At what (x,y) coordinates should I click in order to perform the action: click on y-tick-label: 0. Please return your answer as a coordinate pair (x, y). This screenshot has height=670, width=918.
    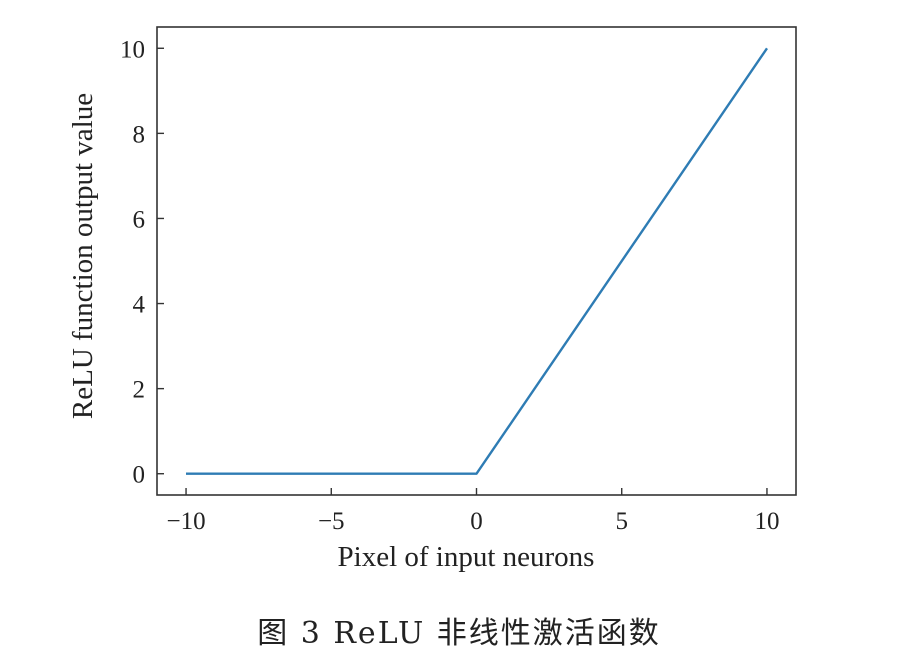
    Looking at the image, I should click on (139, 475).